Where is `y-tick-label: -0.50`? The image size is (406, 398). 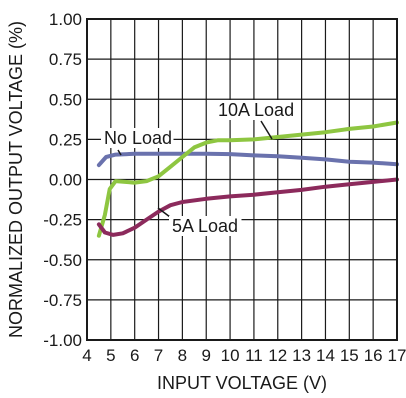 y-tick-label: -0.50 is located at coordinates (62, 260).